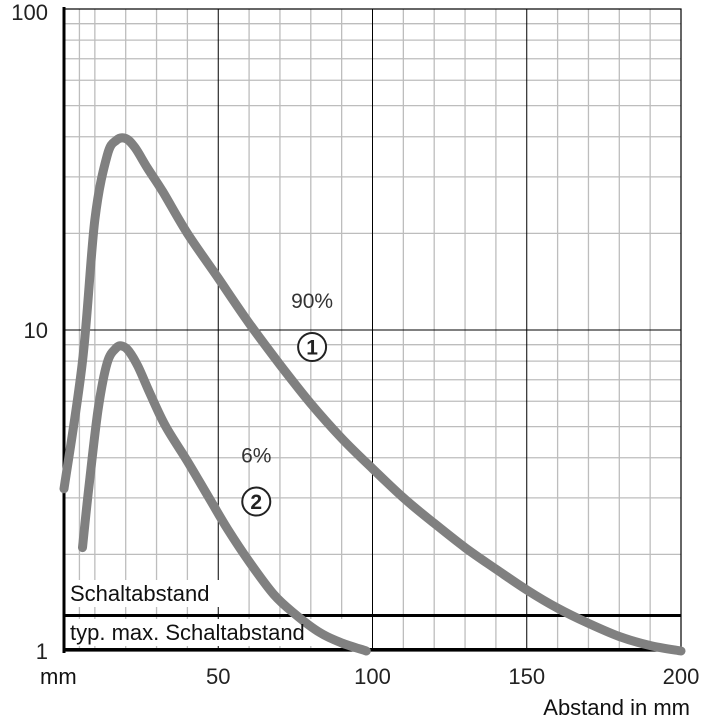 This screenshot has height=720, width=703. I want to click on y-tick-label: 100, so click(29, 12).